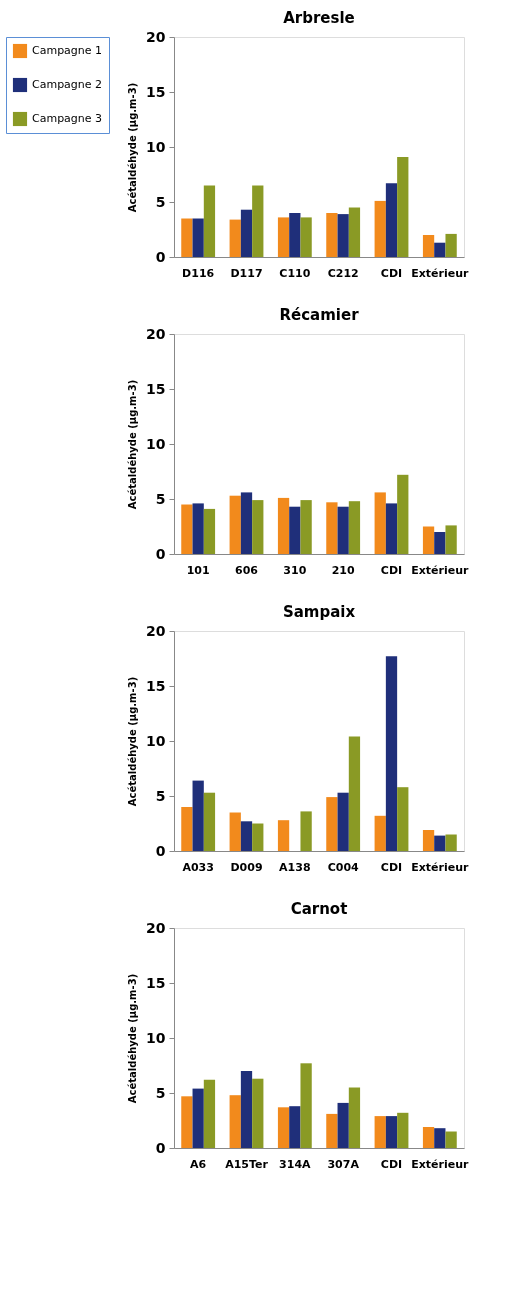 This screenshot has height=1290, width=515. Describe the element at coordinates (198, 1164) in the screenshot. I see `x-tick-label: A6` at that location.